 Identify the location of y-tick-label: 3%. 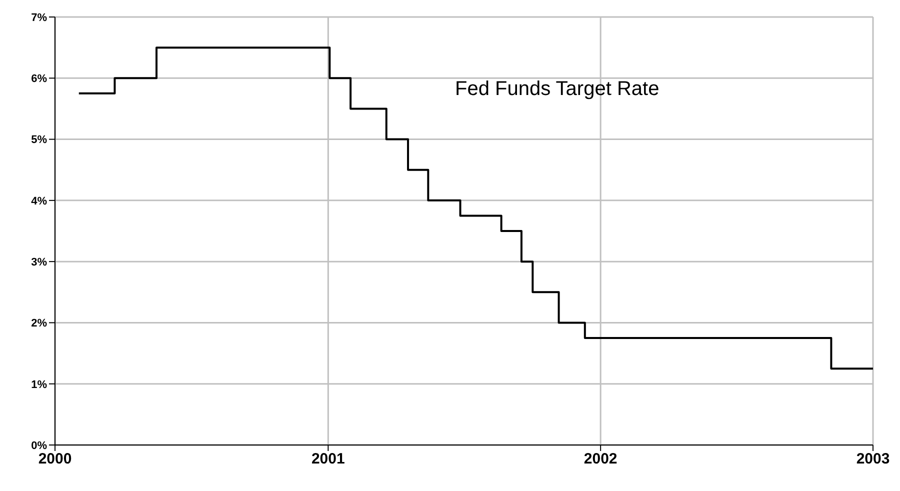
(39, 262).